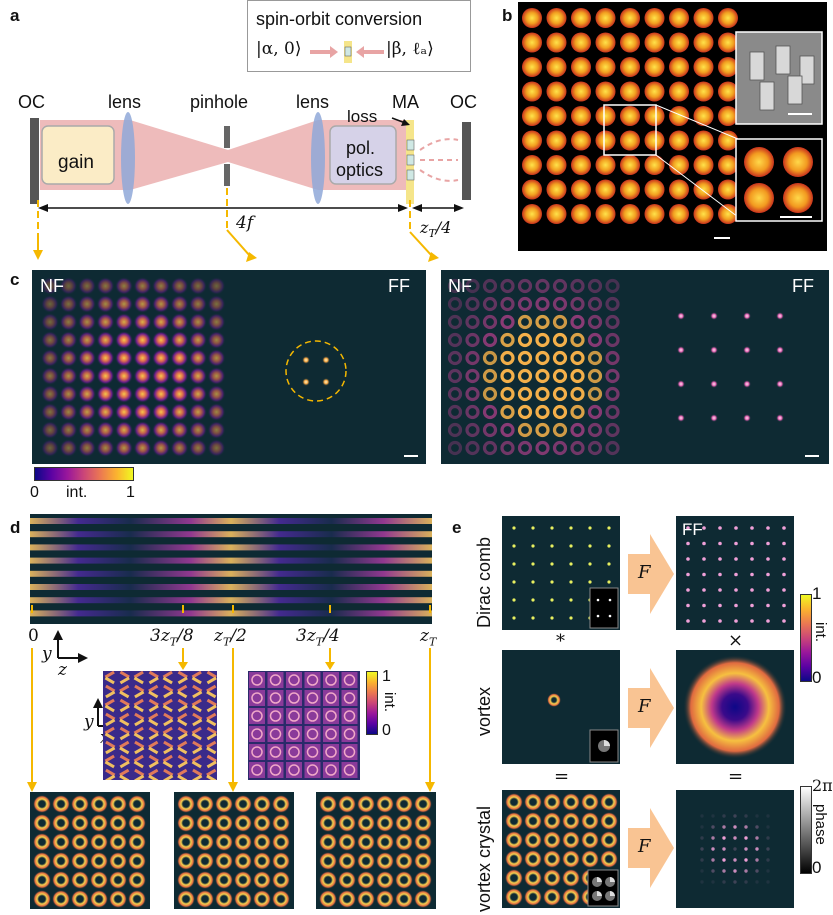 This screenshot has width=833, height=915. What do you see at coordinates (360, 170) in the screenshot?
I see `label-pol-optics-2: optics` at bounding box center [360, 170].